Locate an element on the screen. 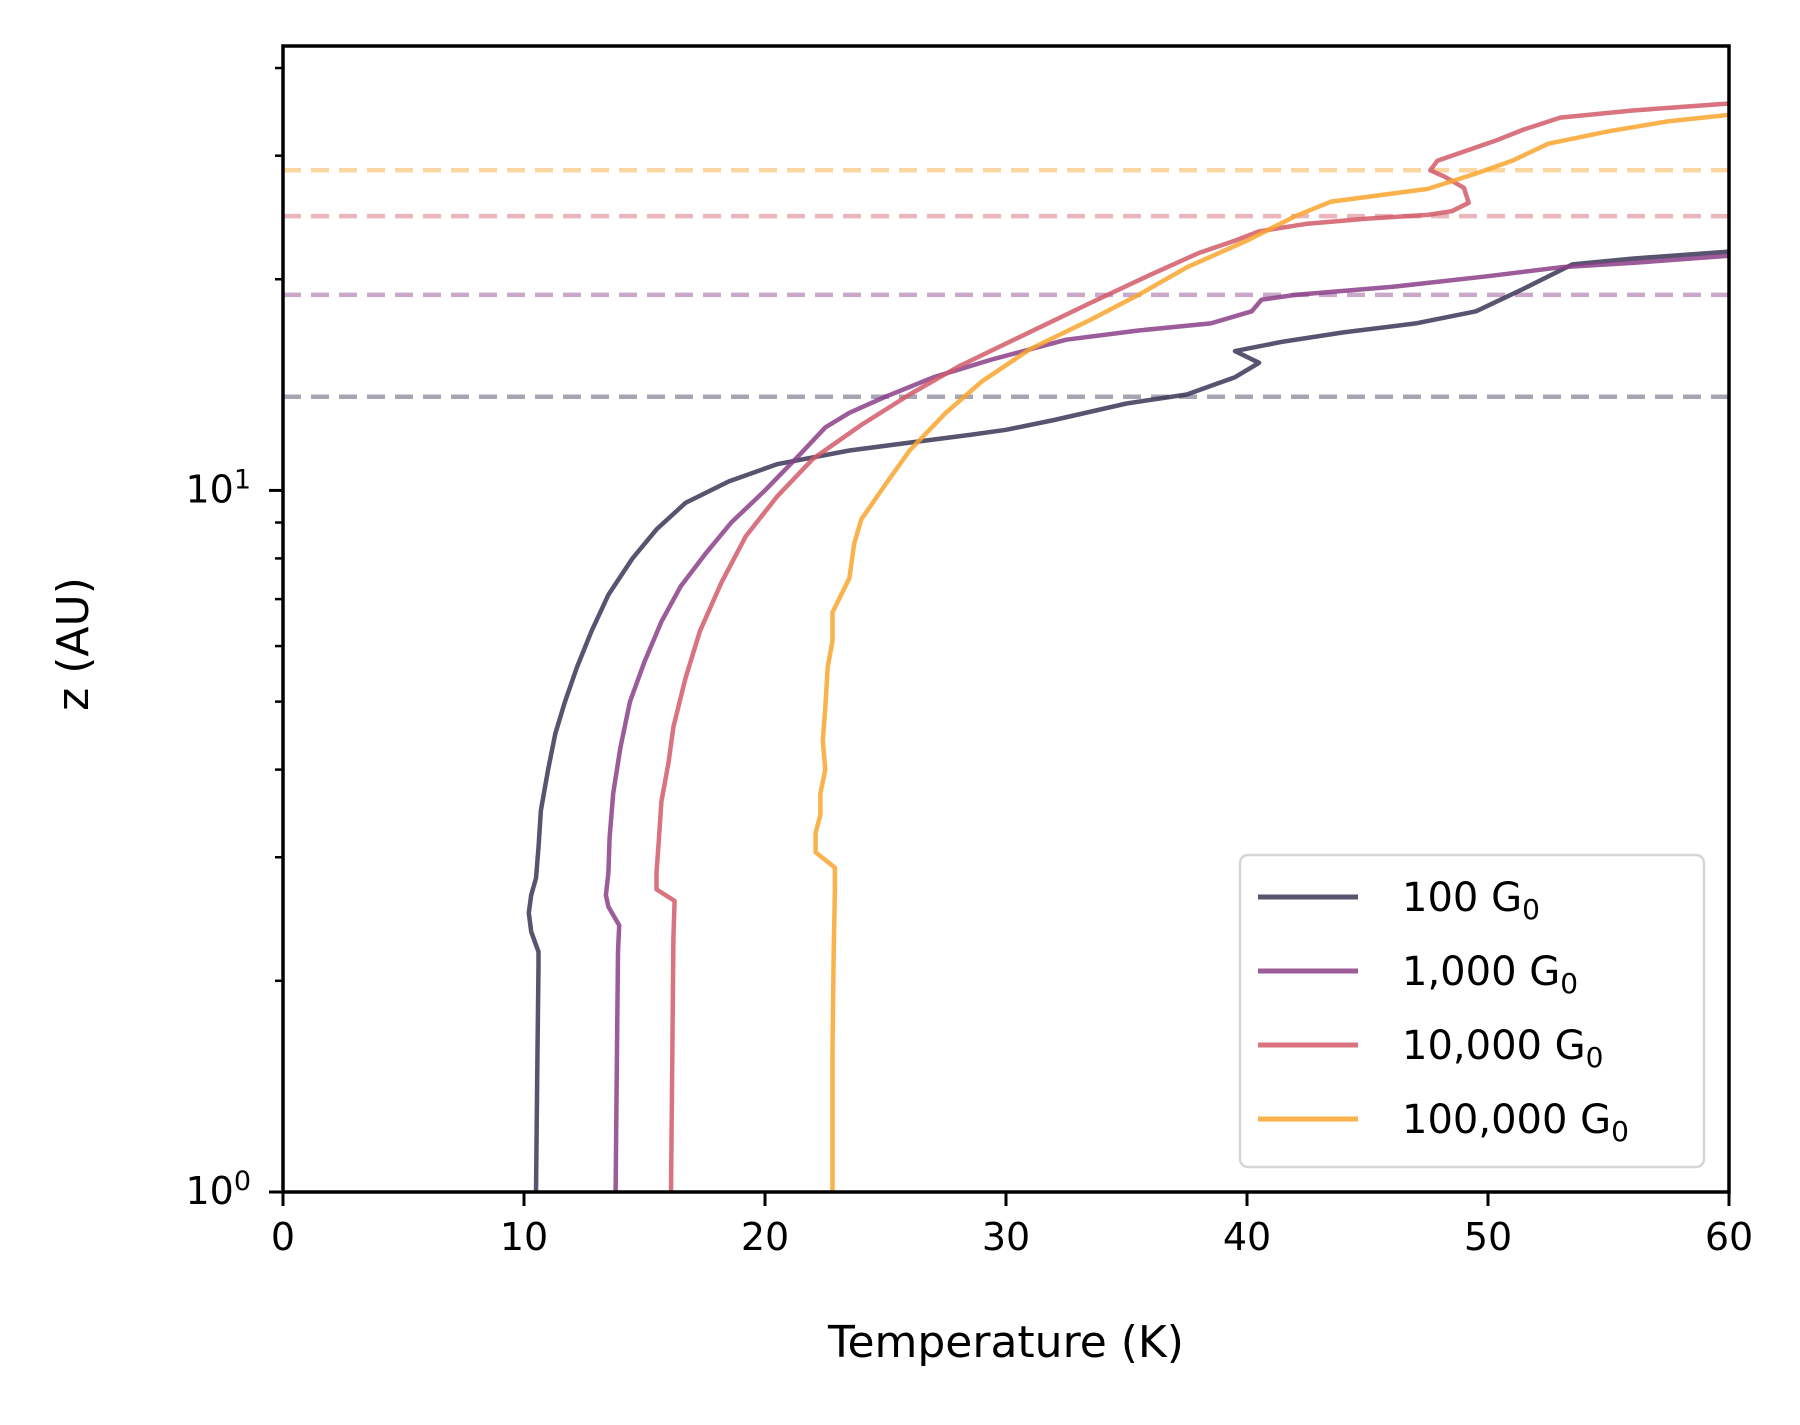 The width and height of the screenshot is (1800, 1425). legend-box is located at coordinates (1472, 1011).